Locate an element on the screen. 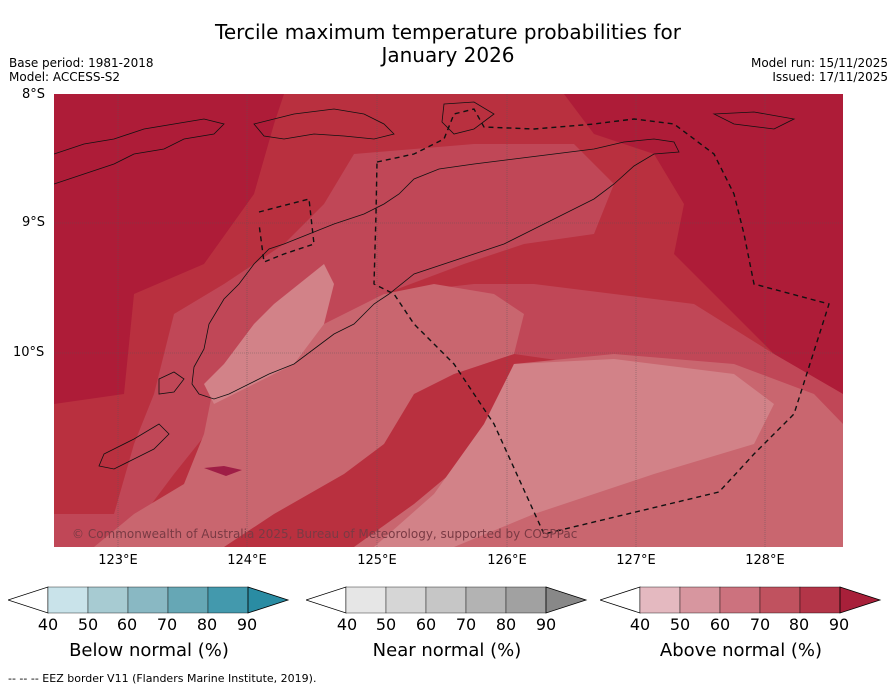 Image resolution: width=896 pixels, height=690 pixels. wetar-coastline is located at coordinates (468, 118).